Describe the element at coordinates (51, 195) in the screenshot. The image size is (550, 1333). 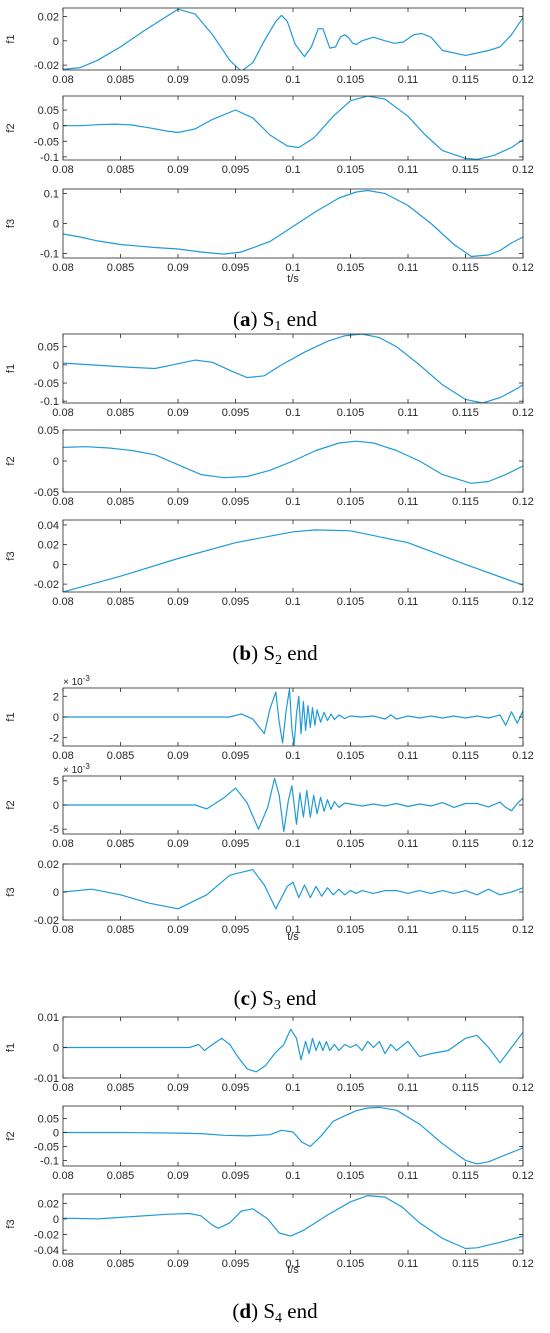
I see `y-tick-label: 0.1` at that location.